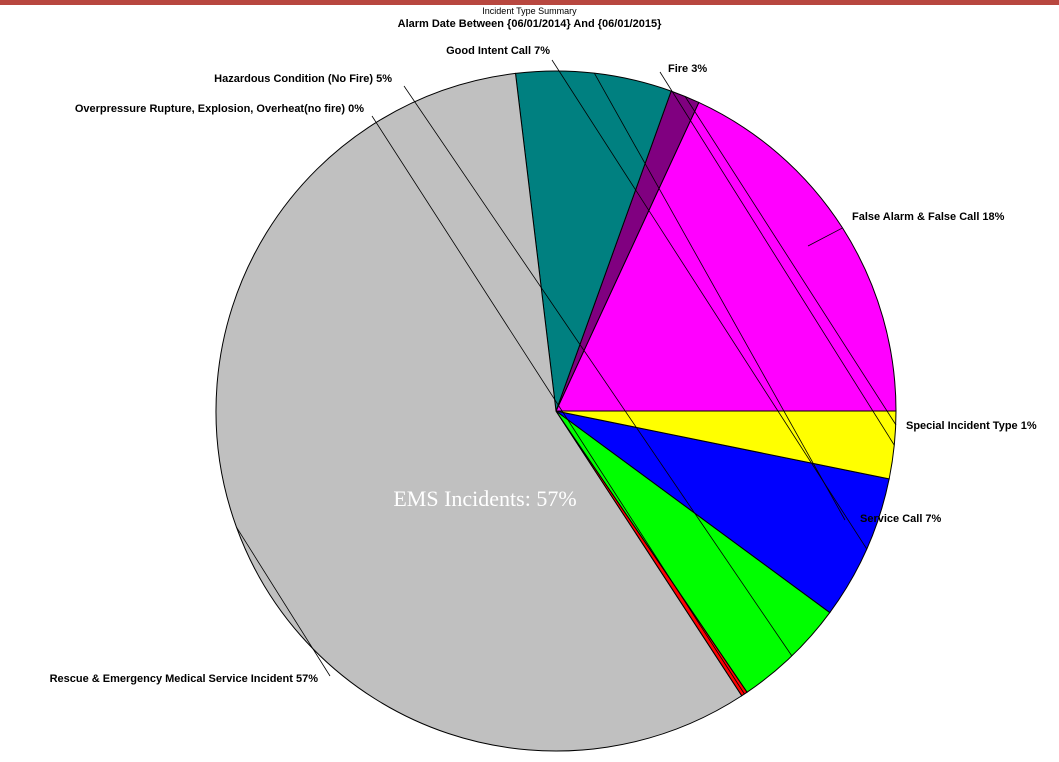 The image size is (1059, 762). Describe the element at coordinates (687, 69) in the screenshot. I see `slice-label: Fire 3%` at that location.